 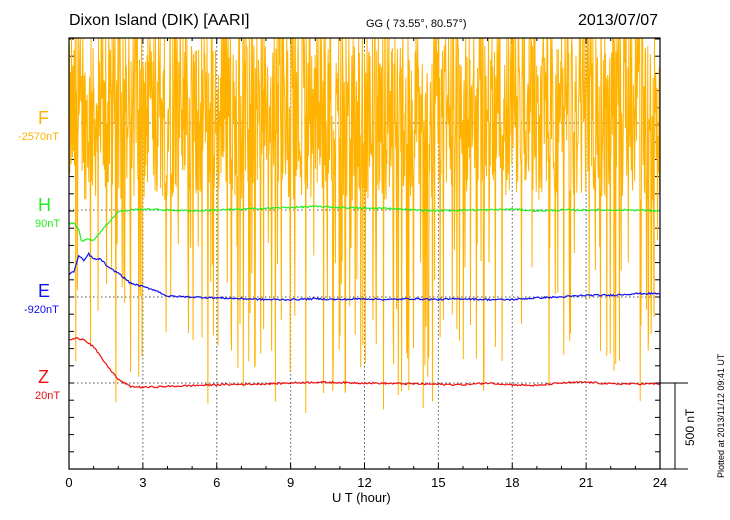 What do you see at coordinates (48, 396) in the screenshot?
I see `baseline-z: 20nT` at bounding box center [48, 396].